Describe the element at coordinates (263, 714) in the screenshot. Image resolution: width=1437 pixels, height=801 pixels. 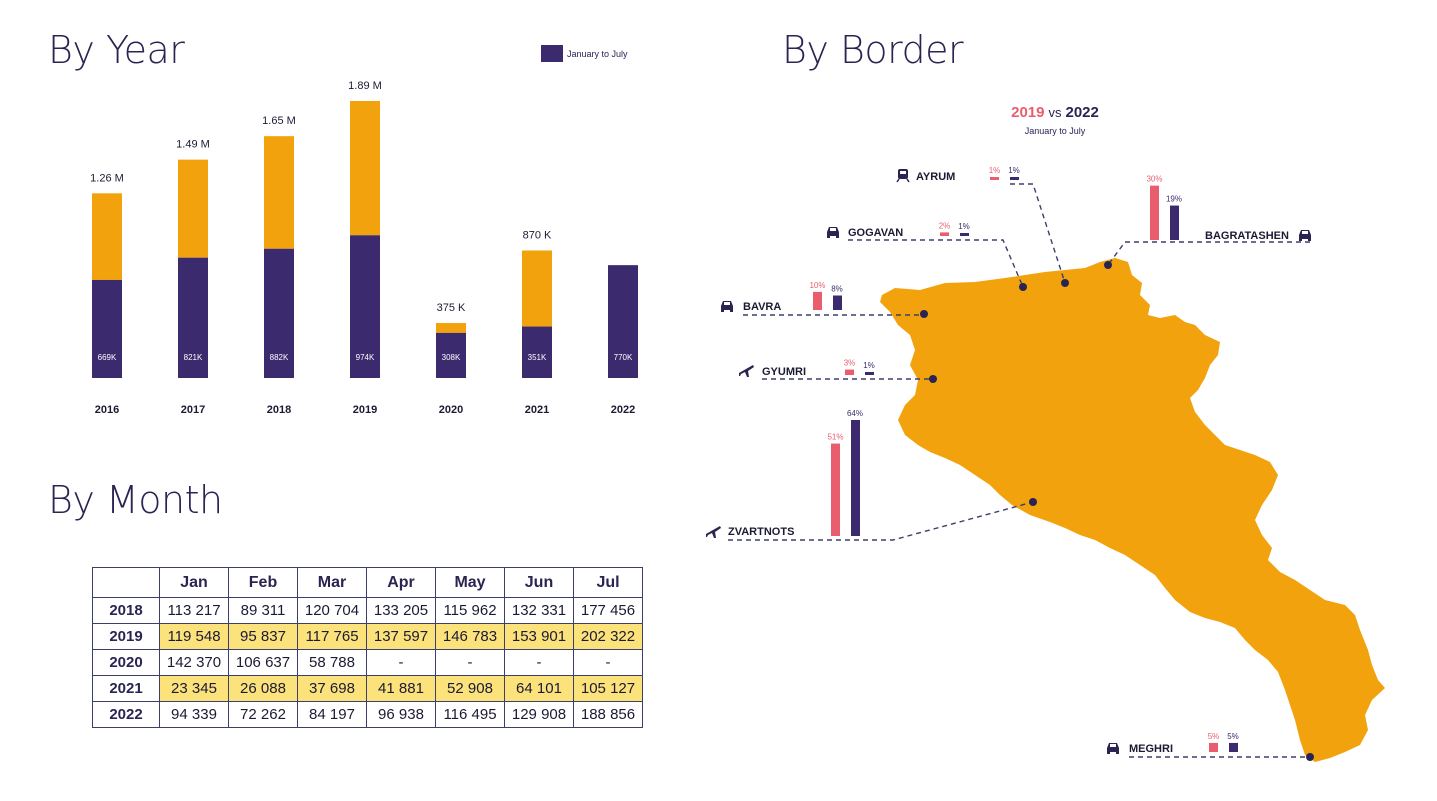
I see `table-cell: 72 262` at that location.